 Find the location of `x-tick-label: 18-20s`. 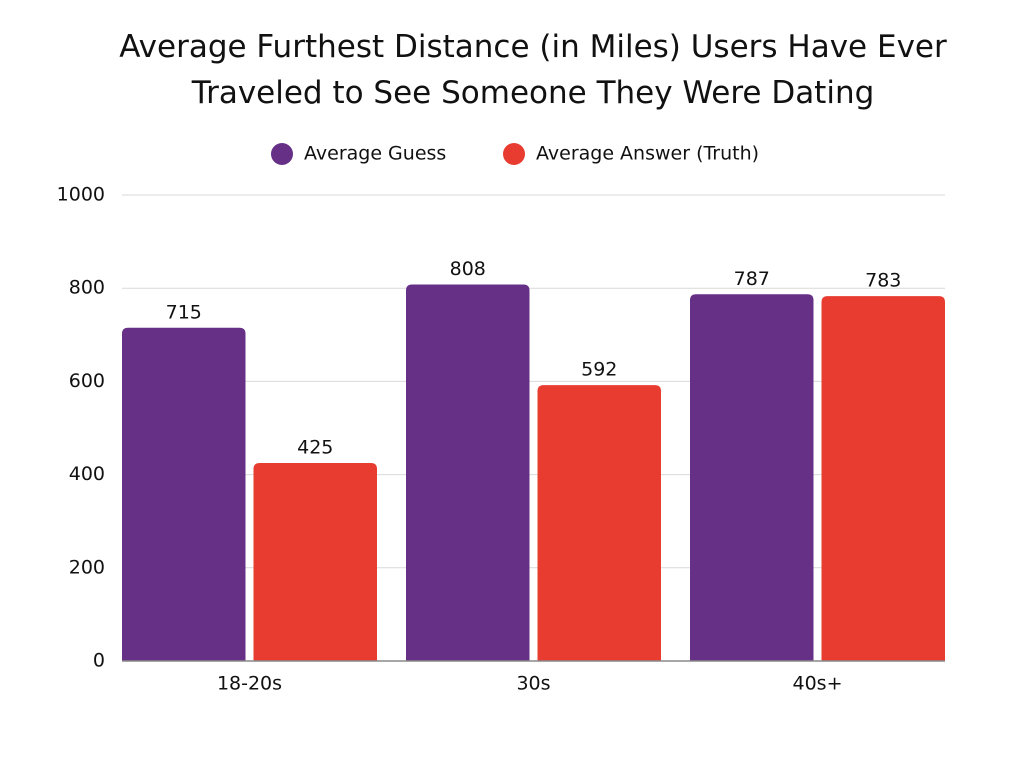

x-tick-label: 18-20s is located at coordinates (249, 684).